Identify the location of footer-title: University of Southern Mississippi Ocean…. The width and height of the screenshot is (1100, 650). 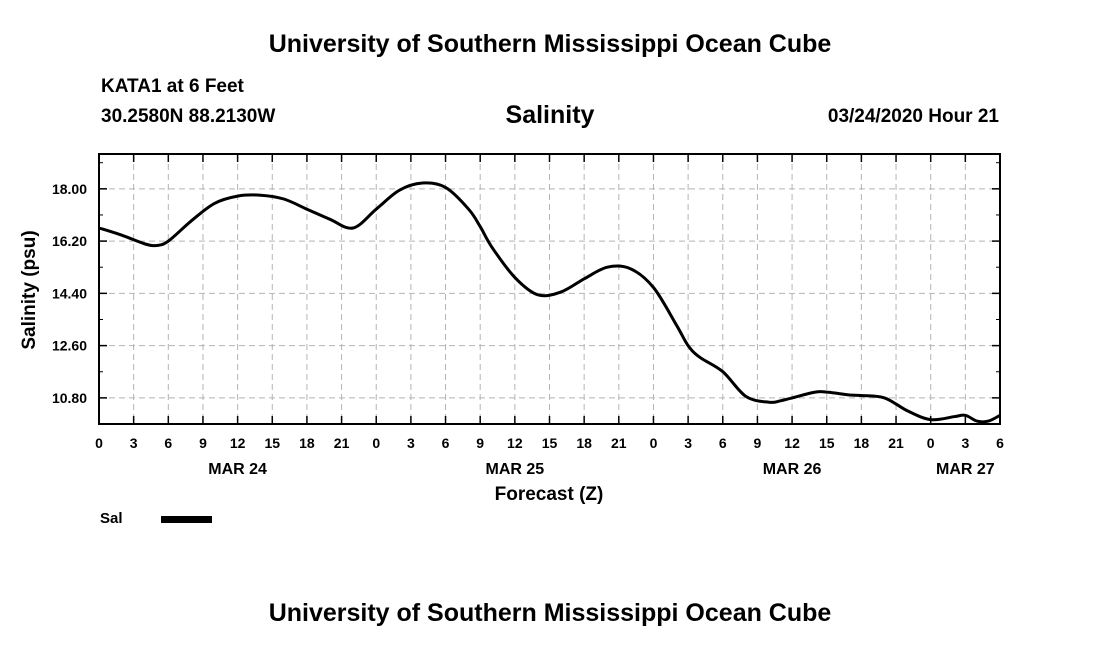
(550, 613).